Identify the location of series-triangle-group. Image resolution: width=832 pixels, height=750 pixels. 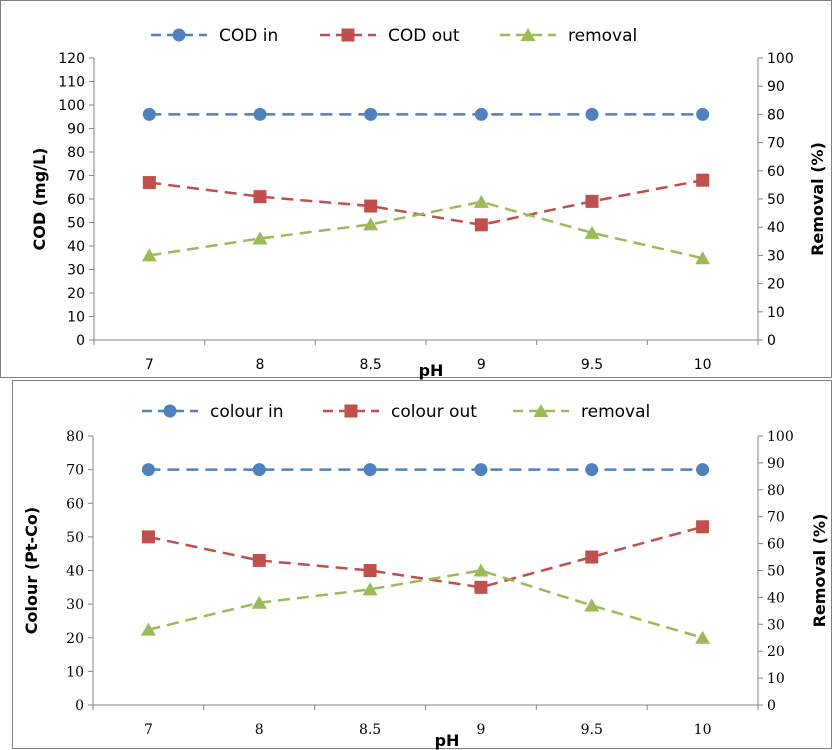
(426, 229).